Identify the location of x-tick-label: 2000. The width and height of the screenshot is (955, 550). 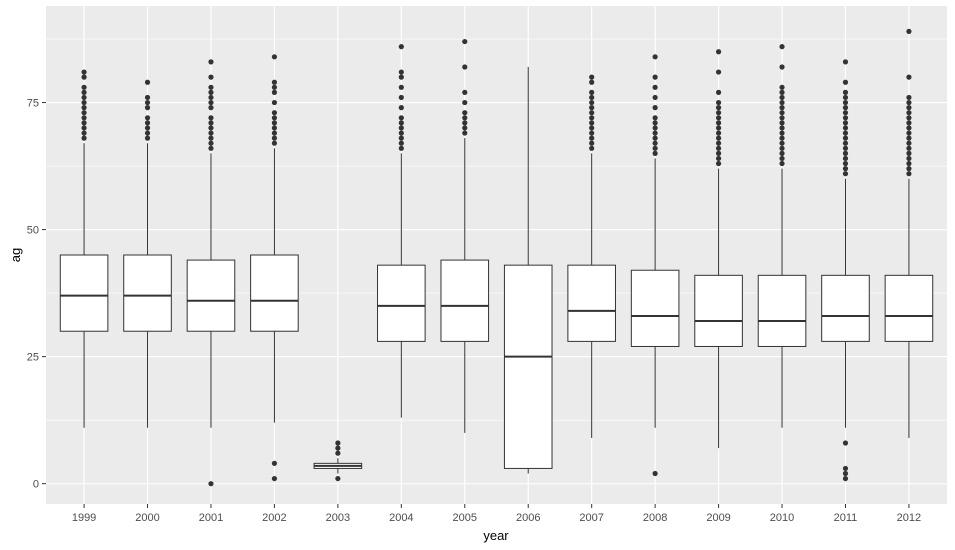
(147, 518).